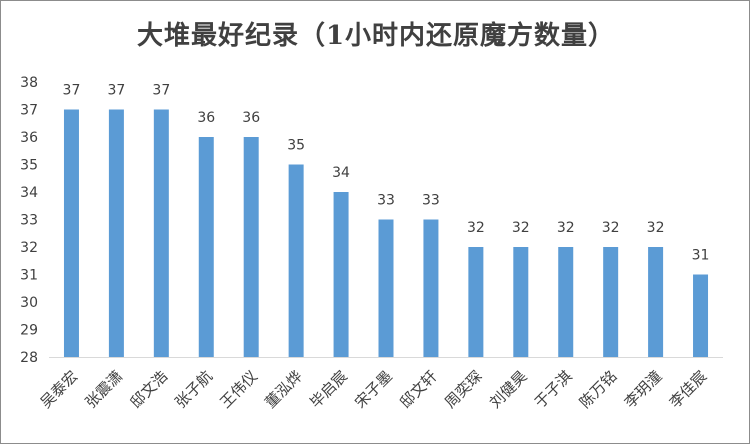 The width and height of the screenshot is (750, 445). I want to click on y-tick-label: 30, so click(29, 303).